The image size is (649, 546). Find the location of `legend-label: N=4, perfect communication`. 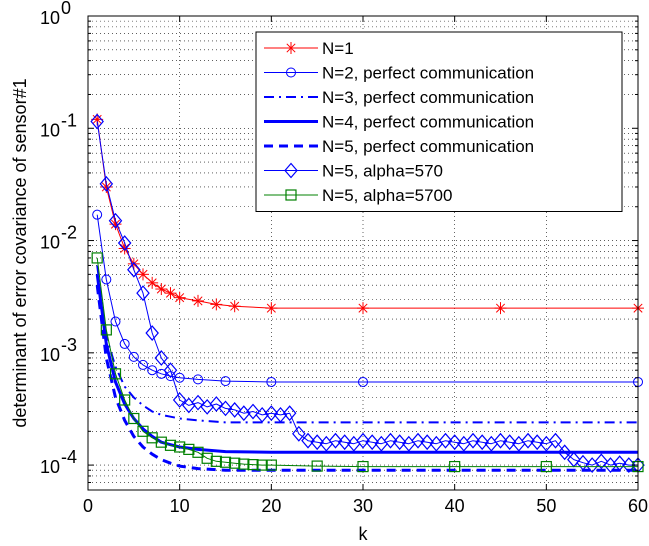

legend-label: N=4, perfect communication is located at coordinates (428, 122).